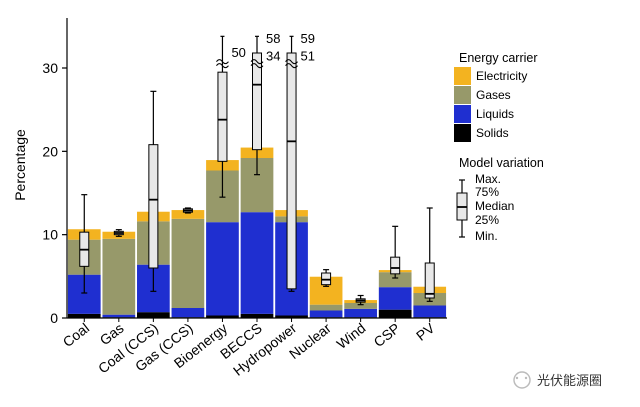  Describe the element at coordinates (462, 133) in the screenshot. I see `legend-swatch-solids` at that location.